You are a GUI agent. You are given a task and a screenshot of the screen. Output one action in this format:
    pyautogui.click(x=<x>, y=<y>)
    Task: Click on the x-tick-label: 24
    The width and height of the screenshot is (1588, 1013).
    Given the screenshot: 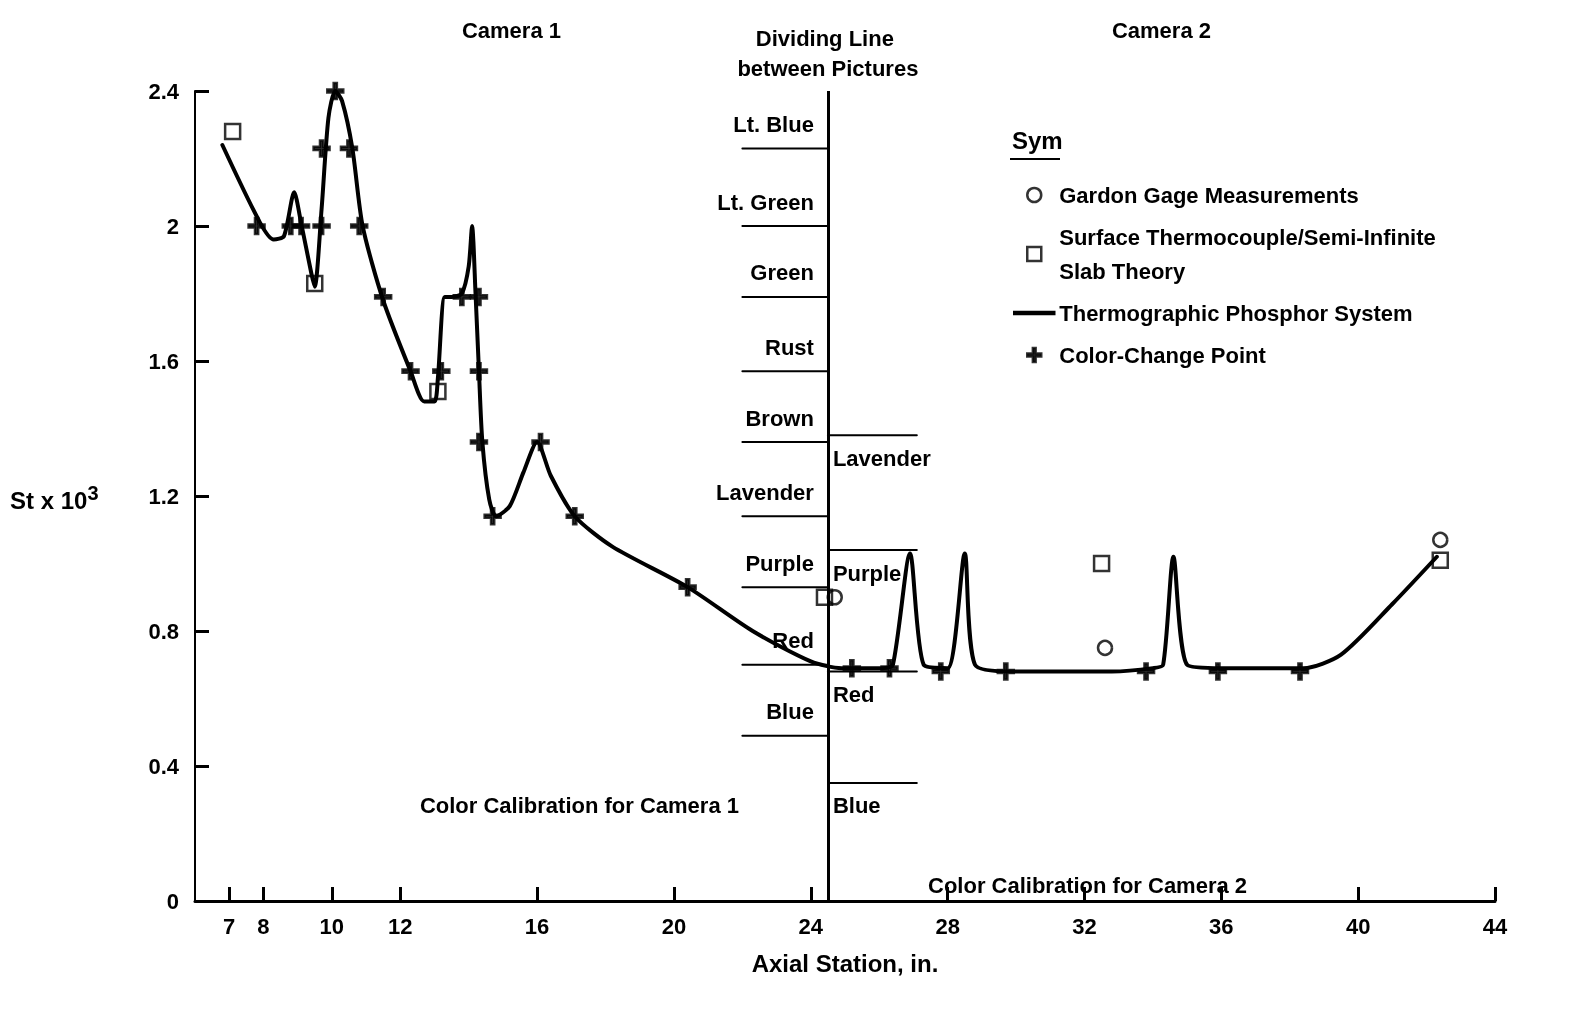 What is the action you would take?
    pyautogui.click(x=811, y=926)
    